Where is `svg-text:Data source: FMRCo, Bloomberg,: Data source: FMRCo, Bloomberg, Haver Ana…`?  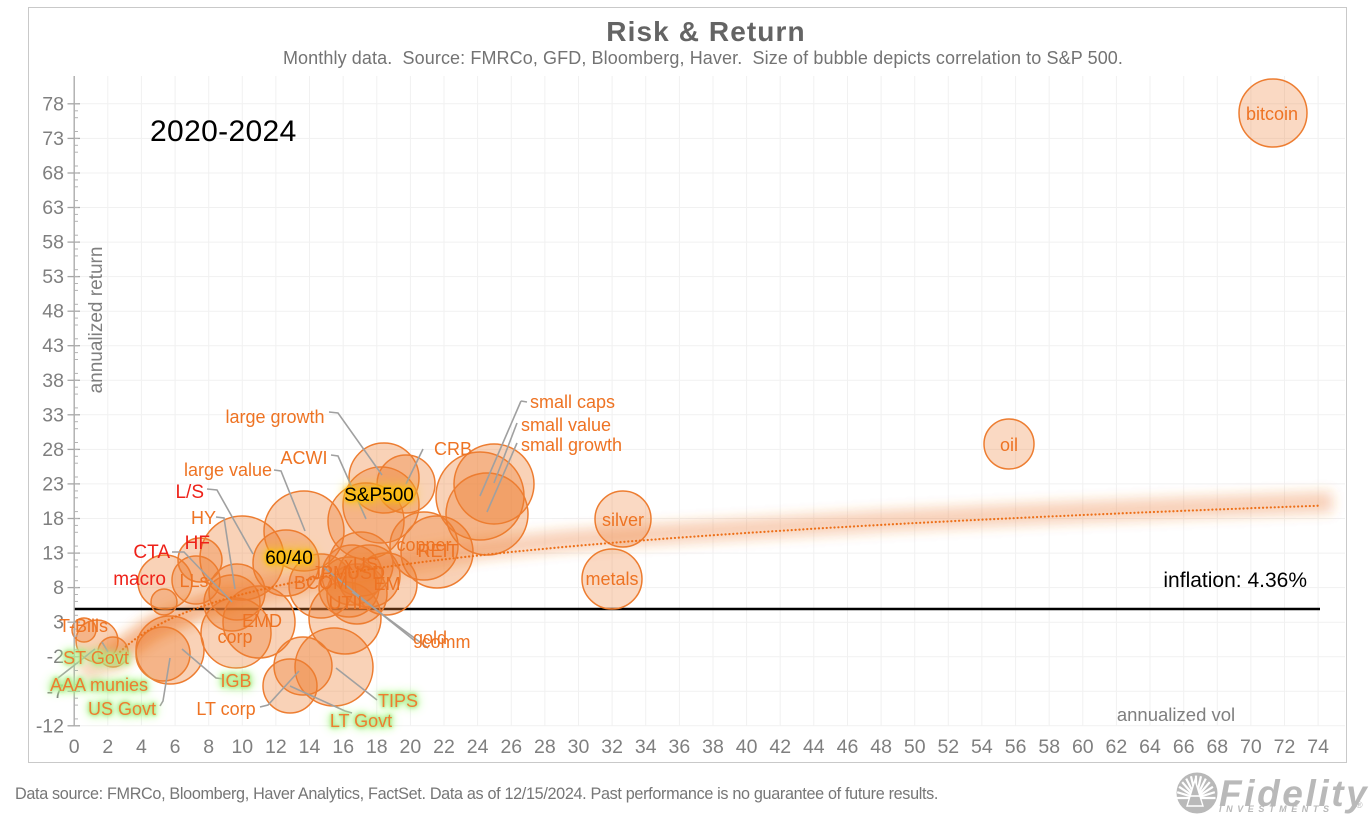 svg-text:Data source: FMRCo, Bloomberg,: Data source: FMRCo, Bloomberg, Haver Ana… is located at coordinates (476, 794).